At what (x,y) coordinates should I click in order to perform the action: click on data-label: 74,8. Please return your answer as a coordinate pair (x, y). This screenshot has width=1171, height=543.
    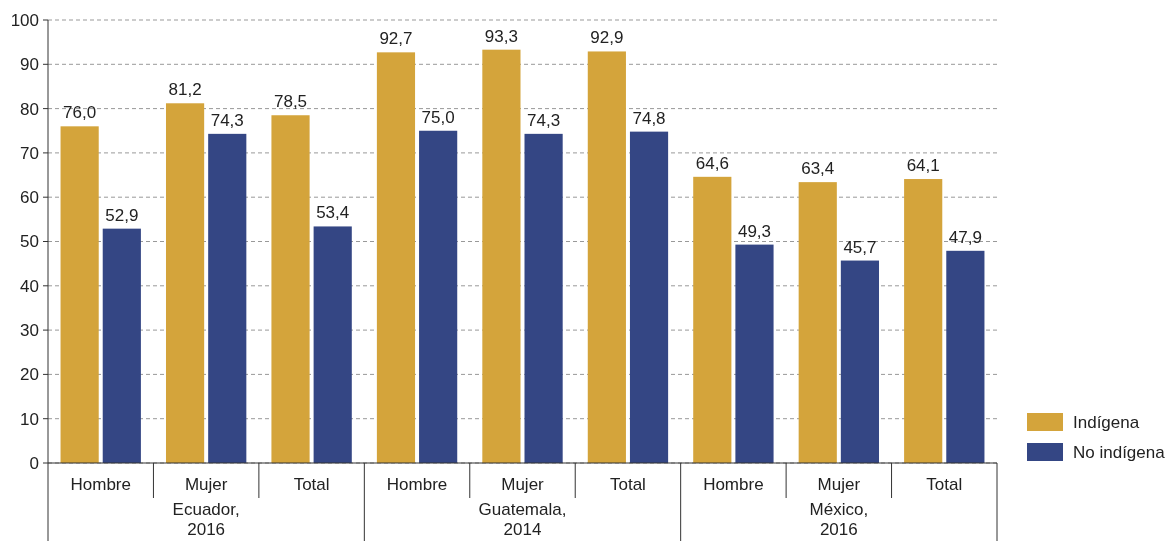
    Looking at the image, I should click on (649, 118).